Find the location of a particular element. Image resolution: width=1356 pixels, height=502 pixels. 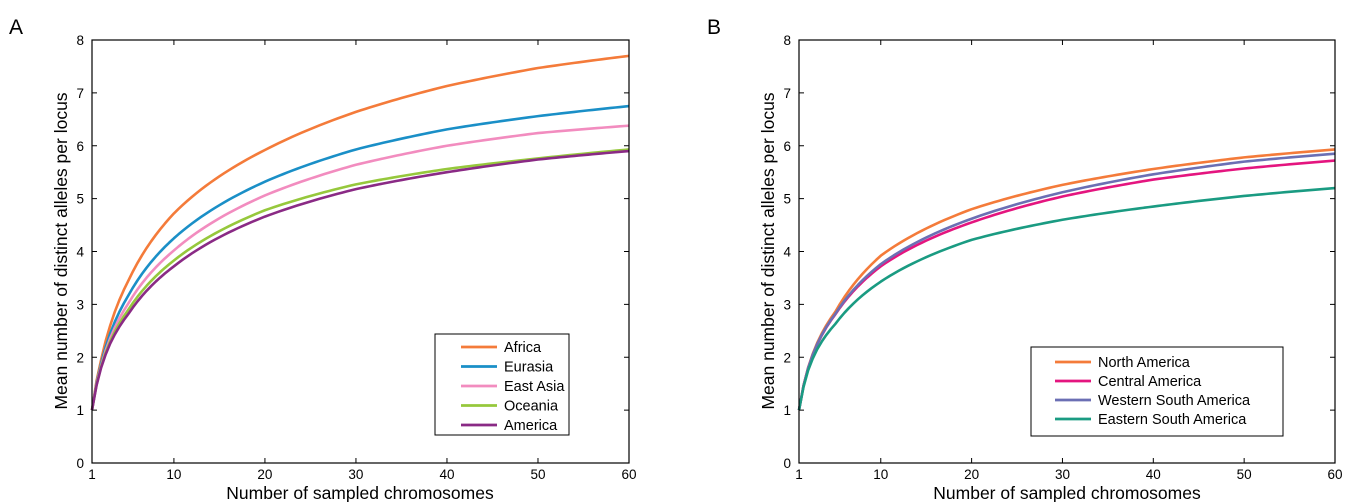

panel-b-x-tick-label: 1 is located at coordinates (799, 474).